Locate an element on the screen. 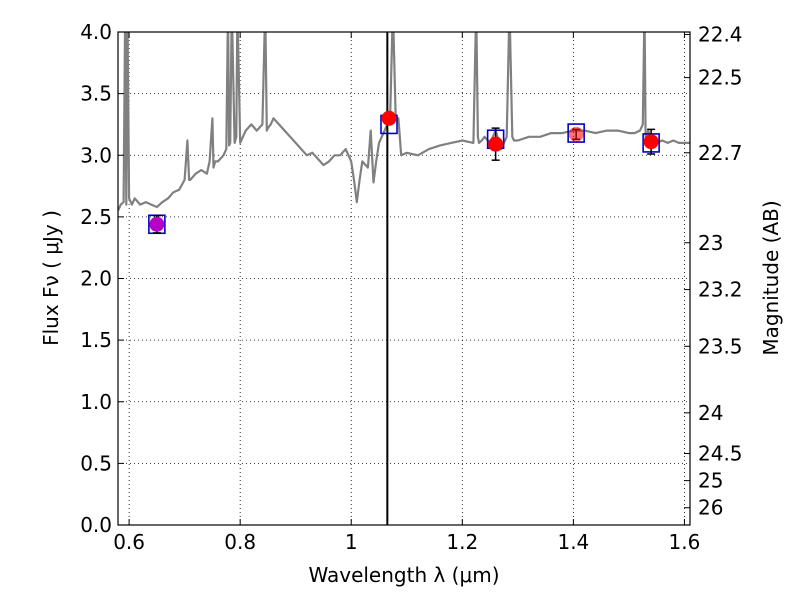  x-tick-label: 1.4 is located at coordinates (573, 542).